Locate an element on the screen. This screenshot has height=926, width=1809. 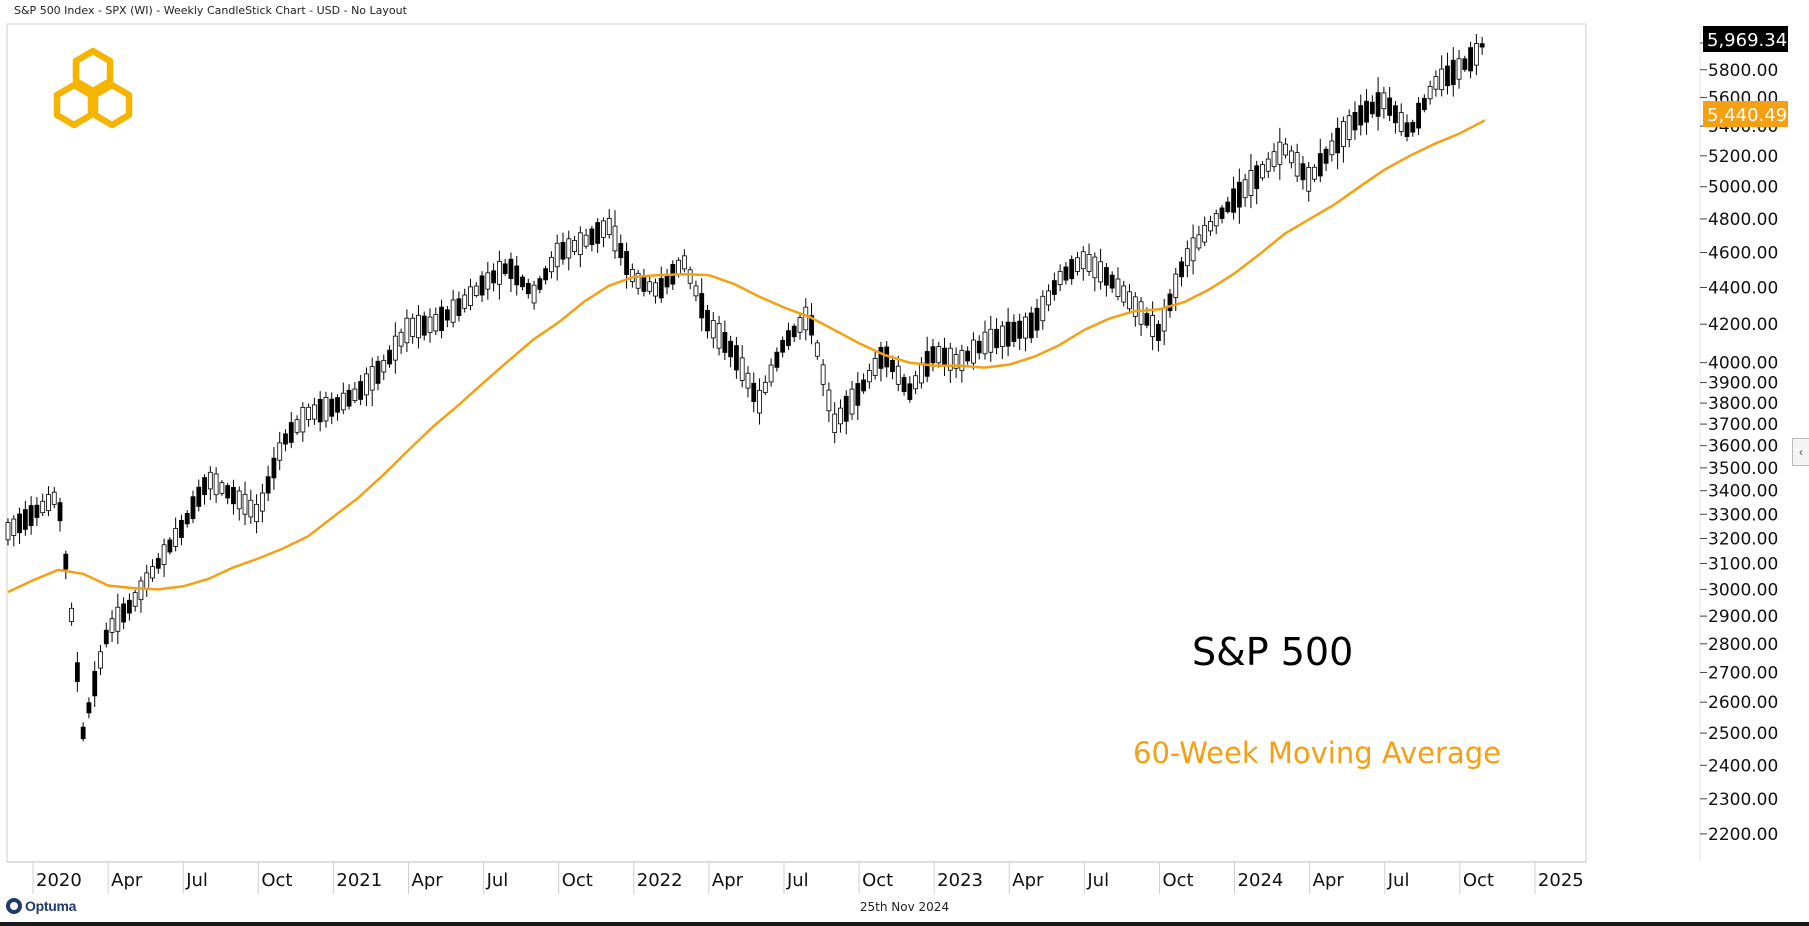
chevron-left-icon: ‹ is located at coordinates (1800, 452).